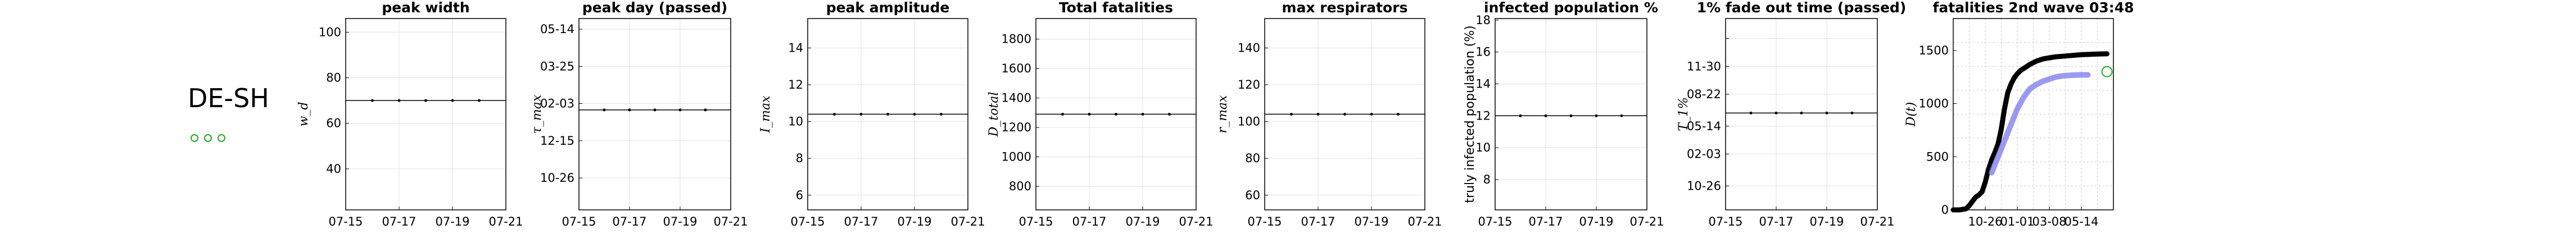  I want to click on y-tick-label: 8, so click(1487, 179).